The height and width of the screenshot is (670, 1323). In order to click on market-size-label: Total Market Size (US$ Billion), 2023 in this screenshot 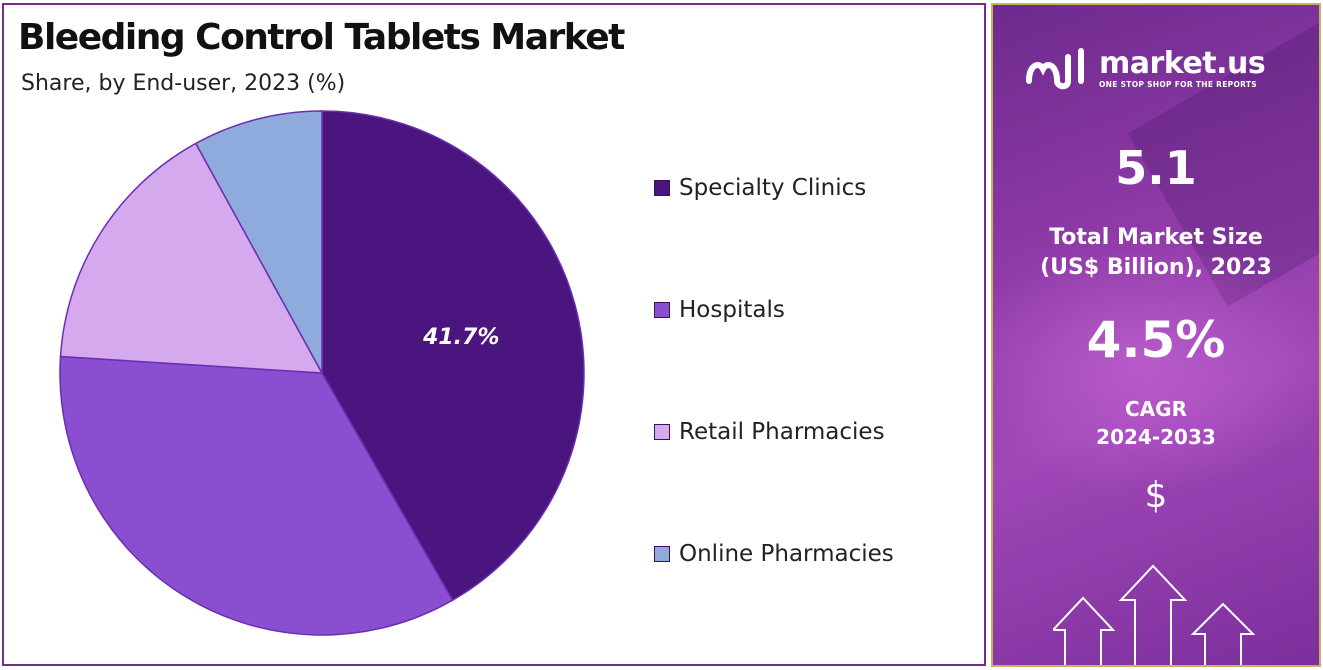, I will do `click(1156, 253)`.